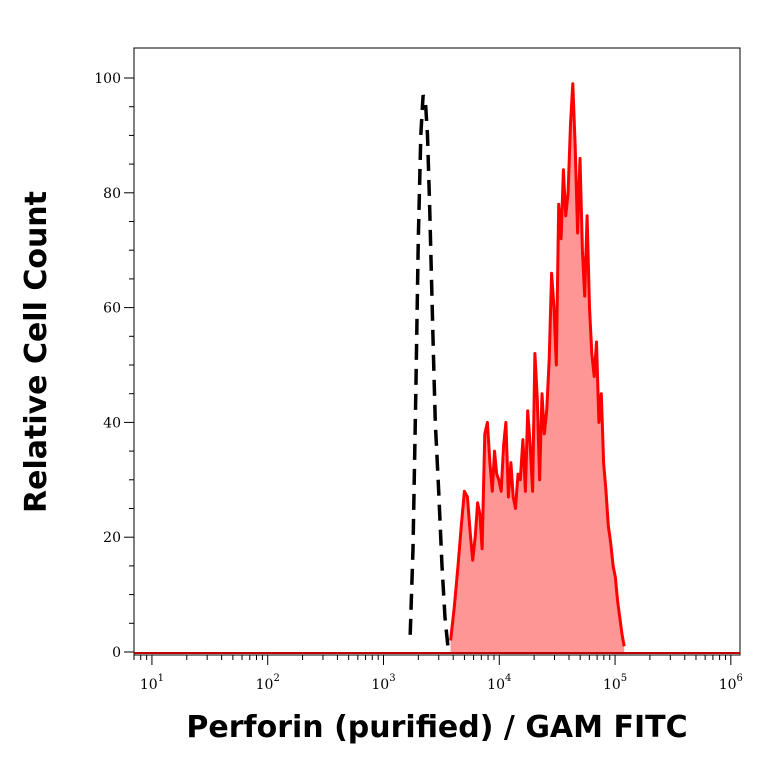  Describe the element at coordinates (731, 683) in the screenshot. I see `x-tick-label: 10⁶` at that location.